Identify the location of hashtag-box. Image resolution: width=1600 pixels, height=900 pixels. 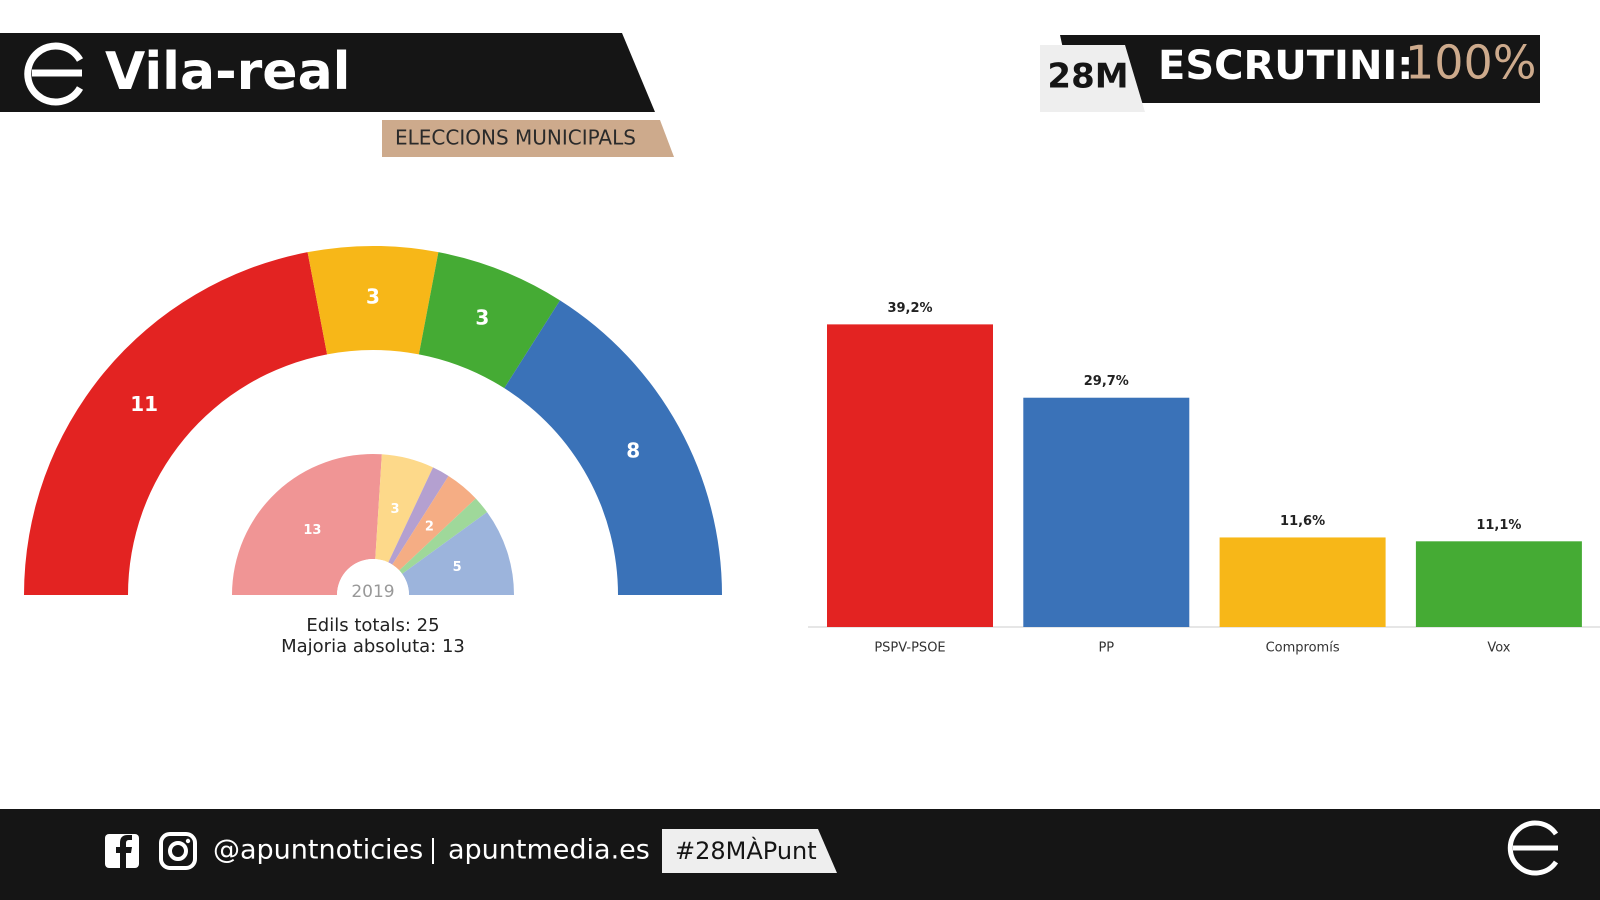
(749, 851).